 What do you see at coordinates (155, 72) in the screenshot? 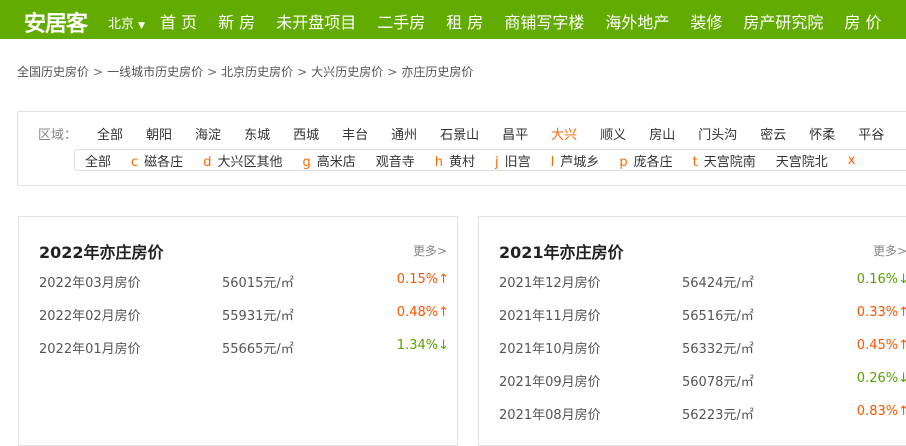
I see `breadcrumb-link: 一线城市历史房价` at bounding box center [155, 72].